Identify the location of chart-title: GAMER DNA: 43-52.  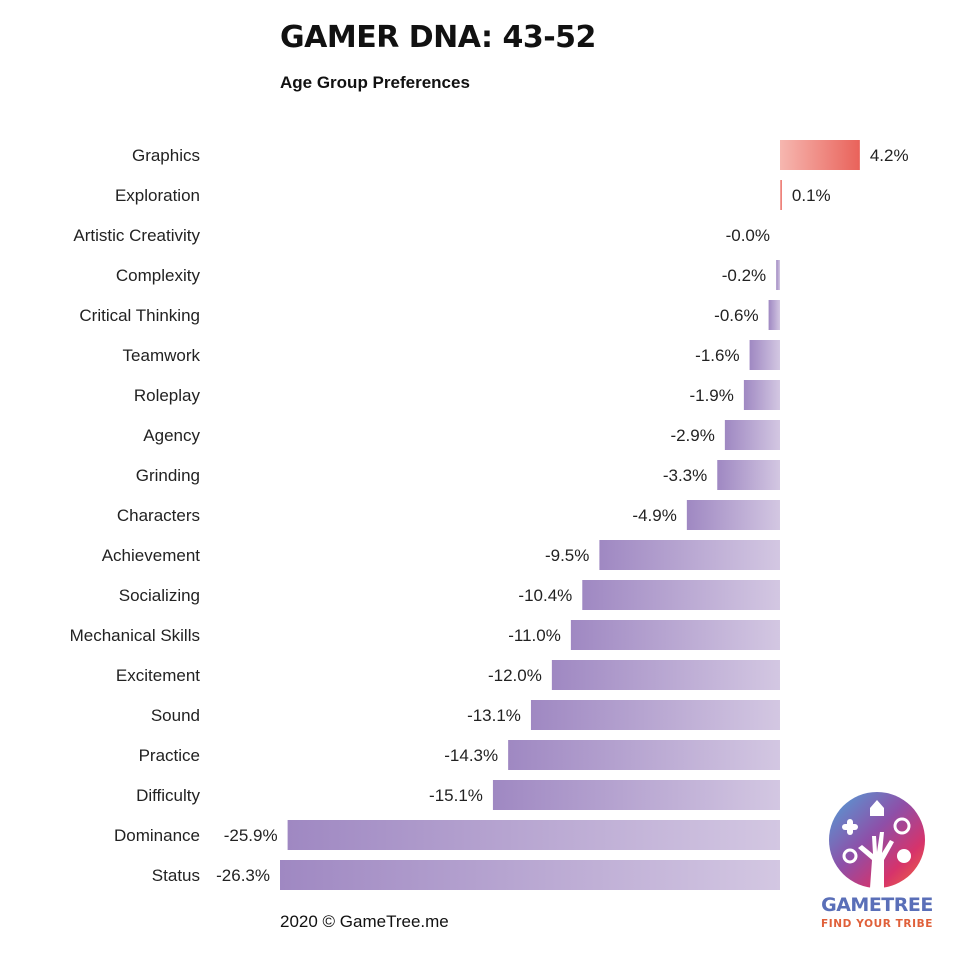
(438, 37).